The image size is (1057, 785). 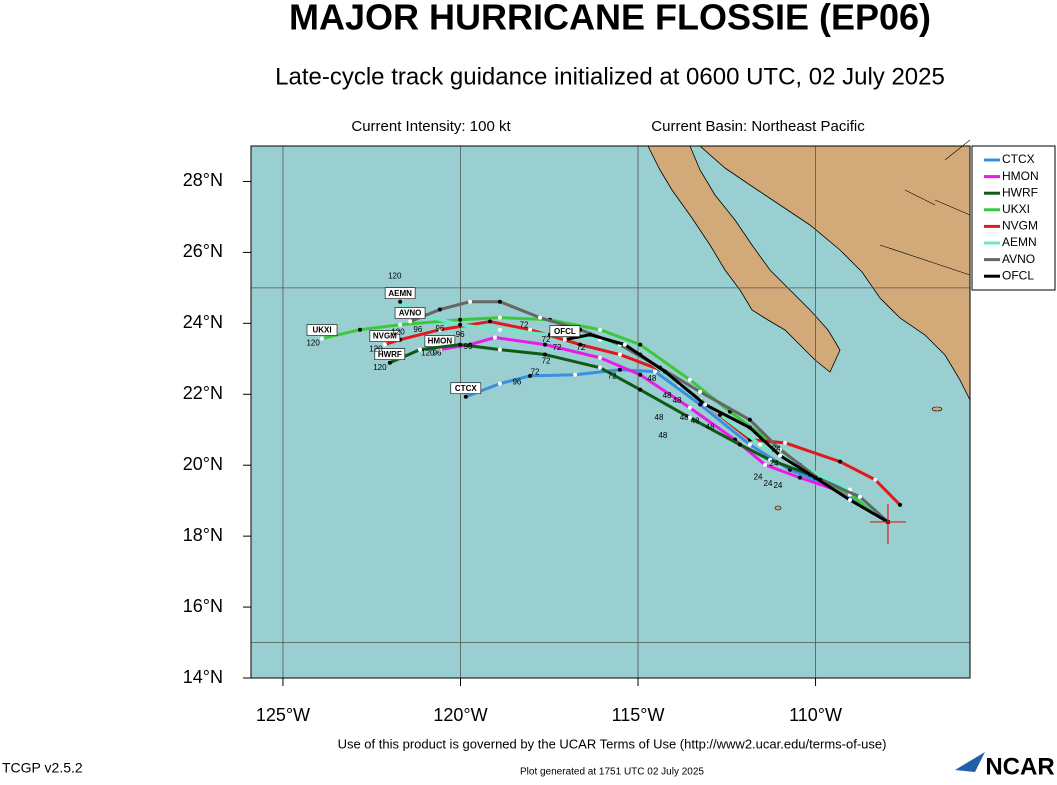 I want to click on track-label: OFCL, so click(x=565, y=331).